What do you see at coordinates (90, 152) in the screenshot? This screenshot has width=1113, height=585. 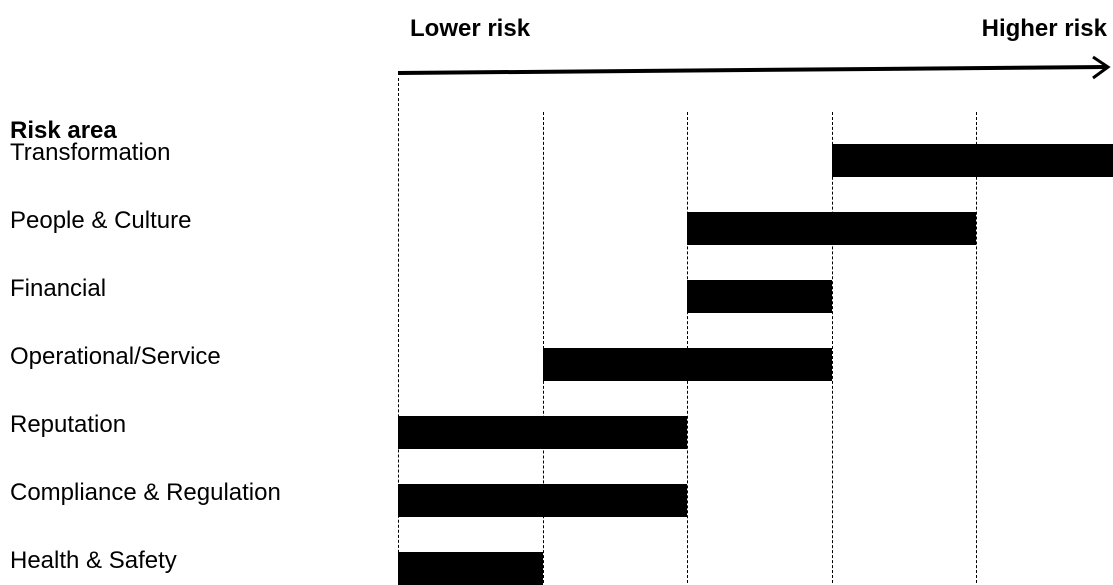 I see `risk-area-label: Transformation` at bounding box center [90, 152].